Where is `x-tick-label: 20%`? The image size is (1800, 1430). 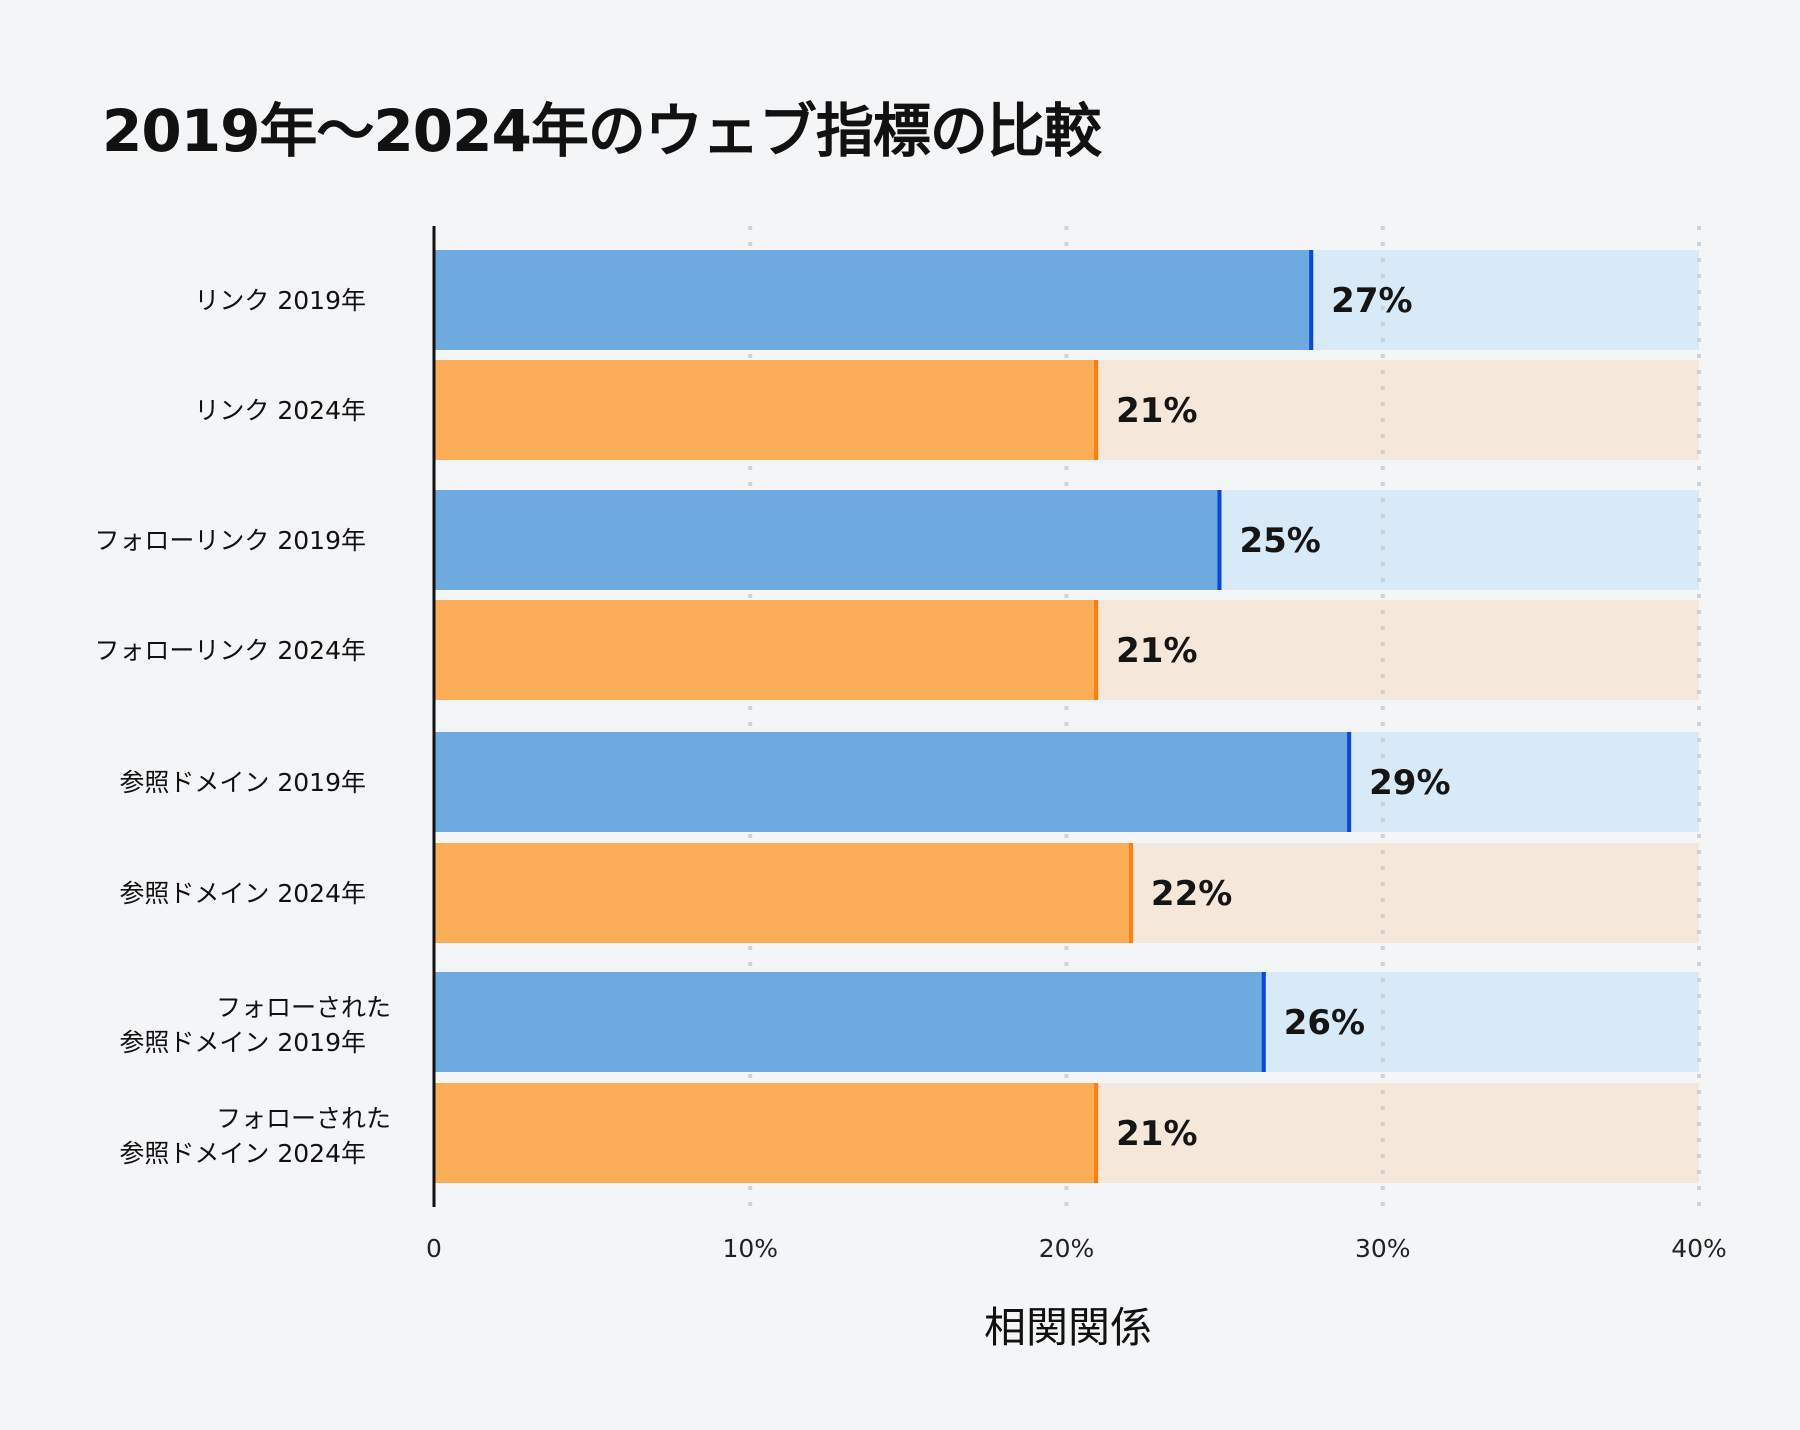
x-tick-label: 20% is located at coordinates (1067, 1248).